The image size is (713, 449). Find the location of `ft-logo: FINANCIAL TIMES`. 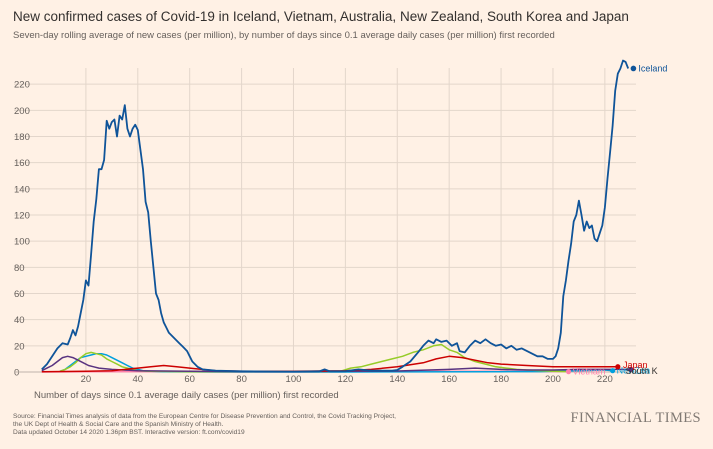

ft-logo: FINANCIAL TIMES is located at coordinates (635, 418).